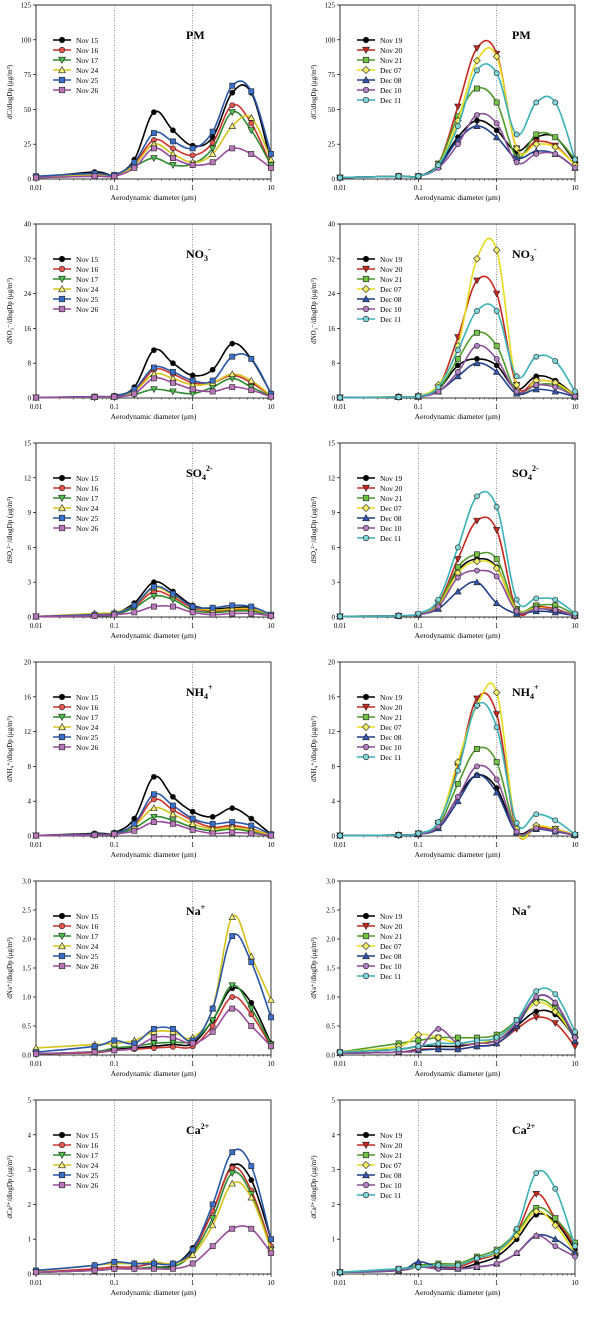  I want to click on legend-label: Nov 26, so click(87, 747).